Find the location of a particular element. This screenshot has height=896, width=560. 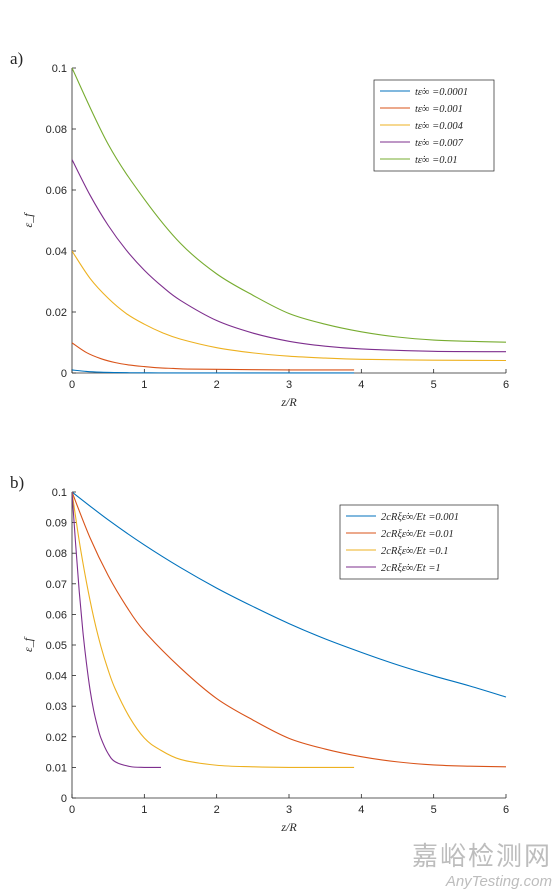

y-tick-label: 0.03 is located at coordinates (56, 707).